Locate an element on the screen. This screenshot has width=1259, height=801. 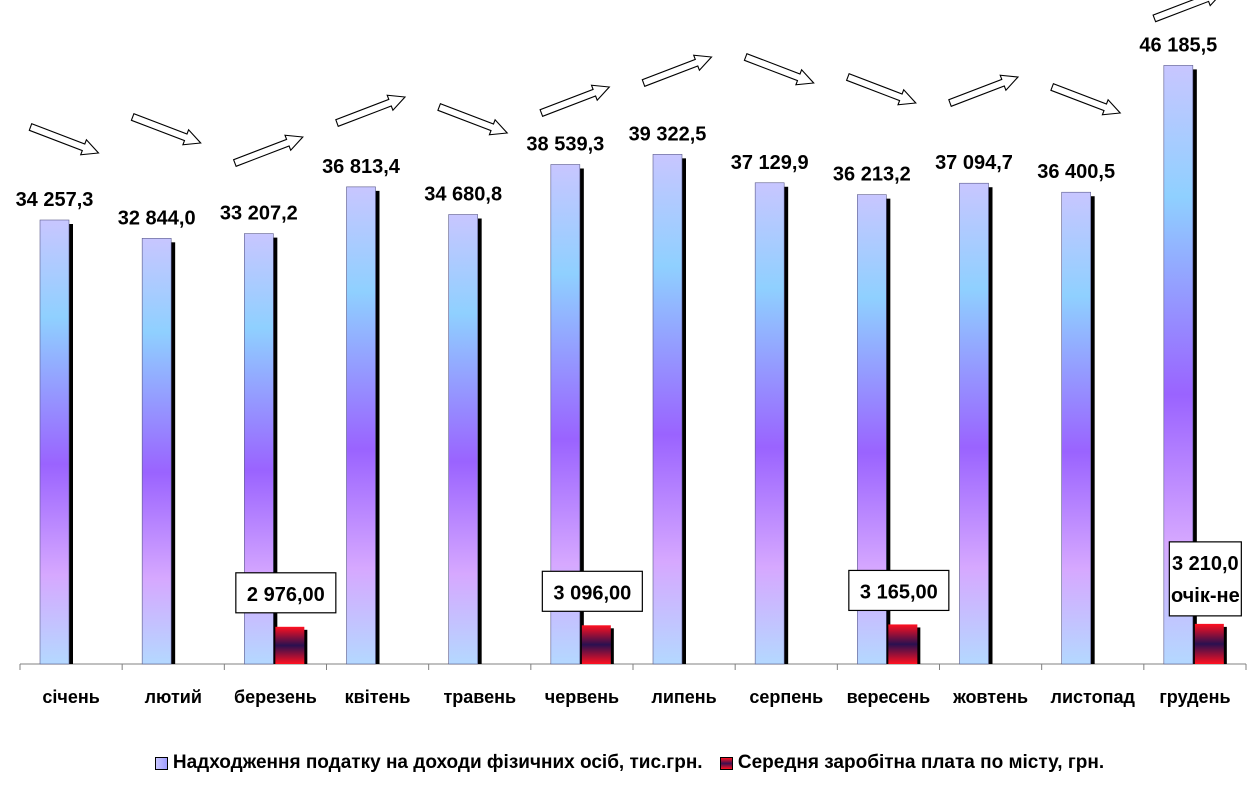
tax-value-label: 37 129,9 is located at coordinates (770, 163).